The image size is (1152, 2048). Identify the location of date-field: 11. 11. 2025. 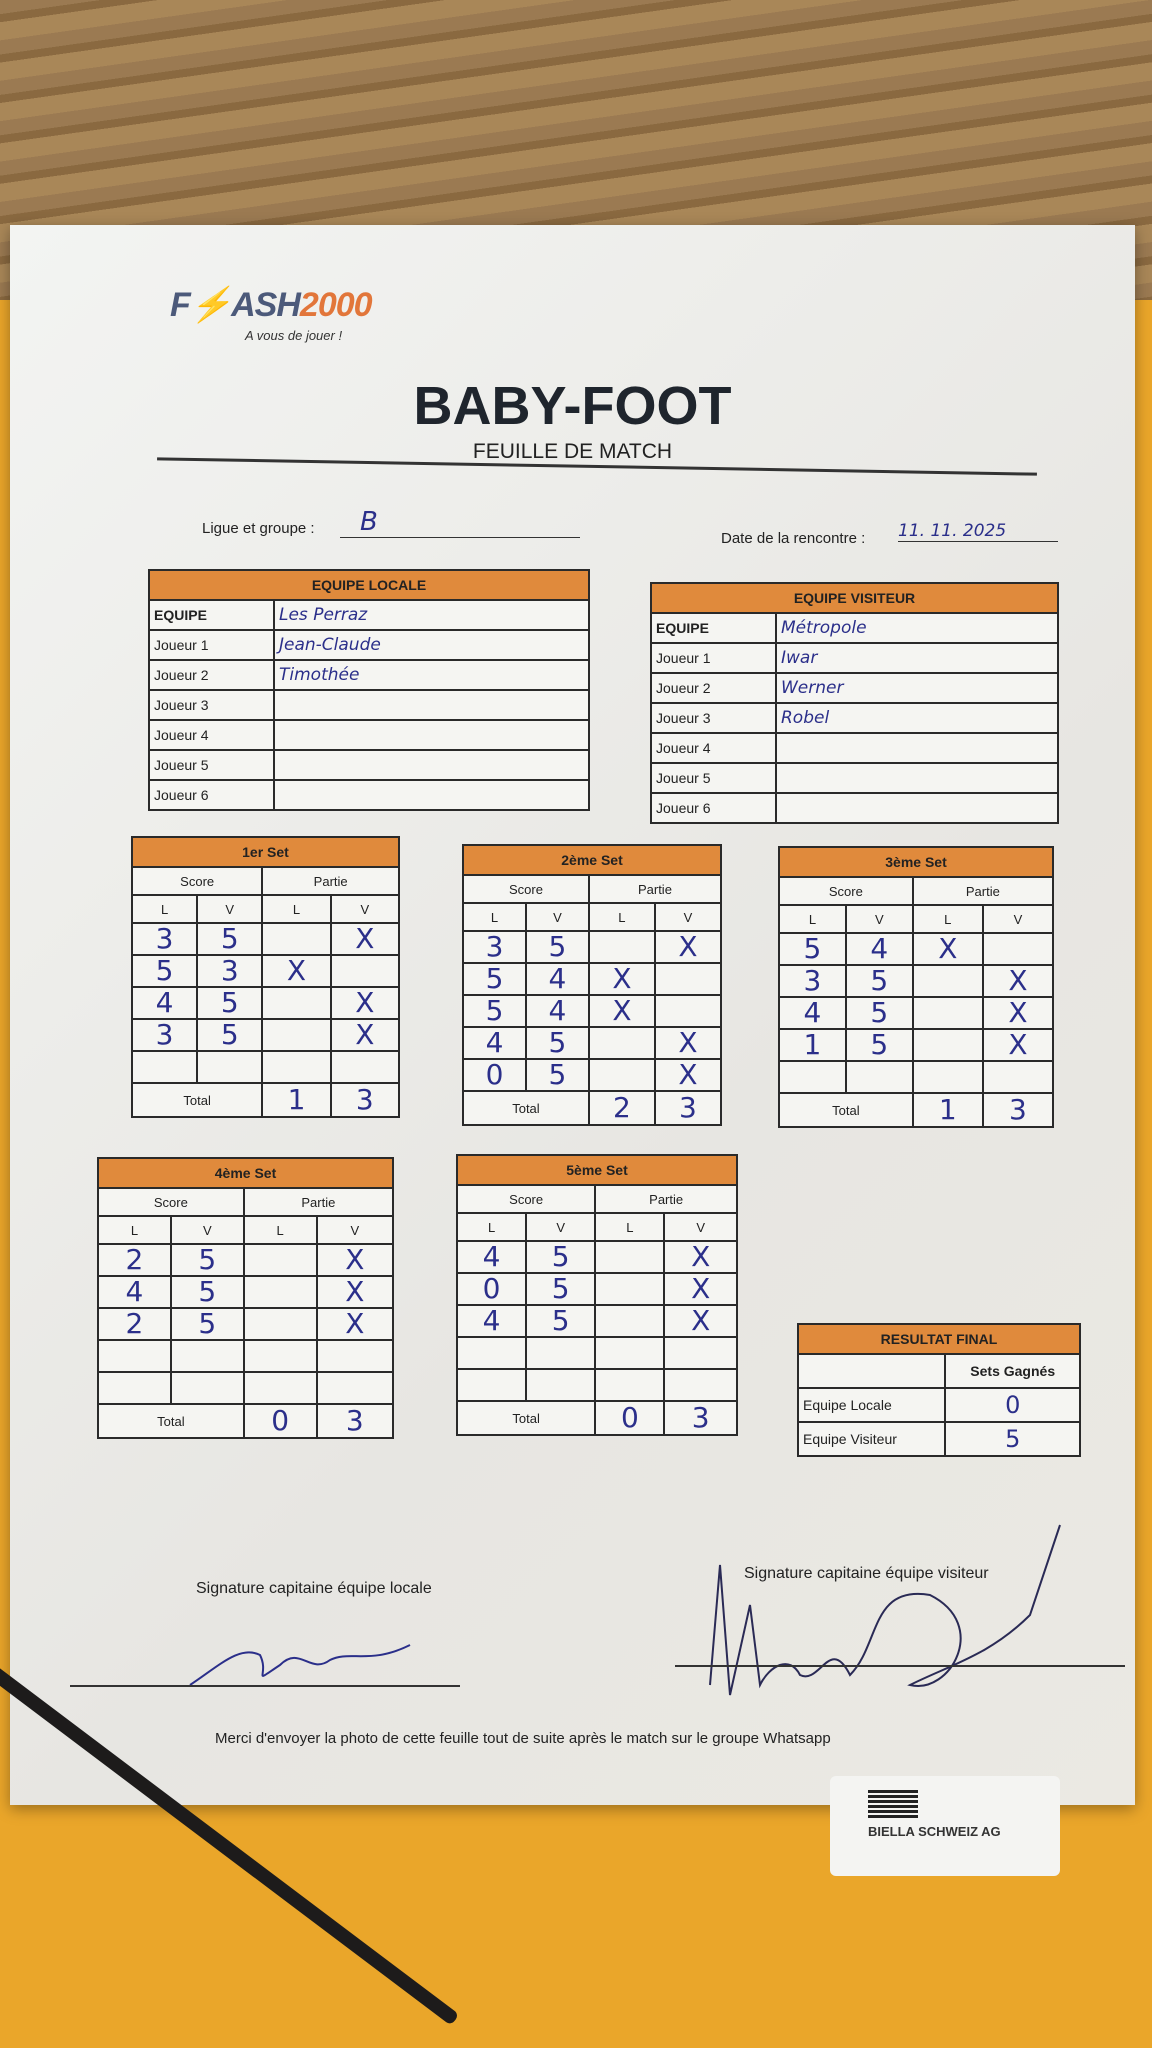
(978, 531).